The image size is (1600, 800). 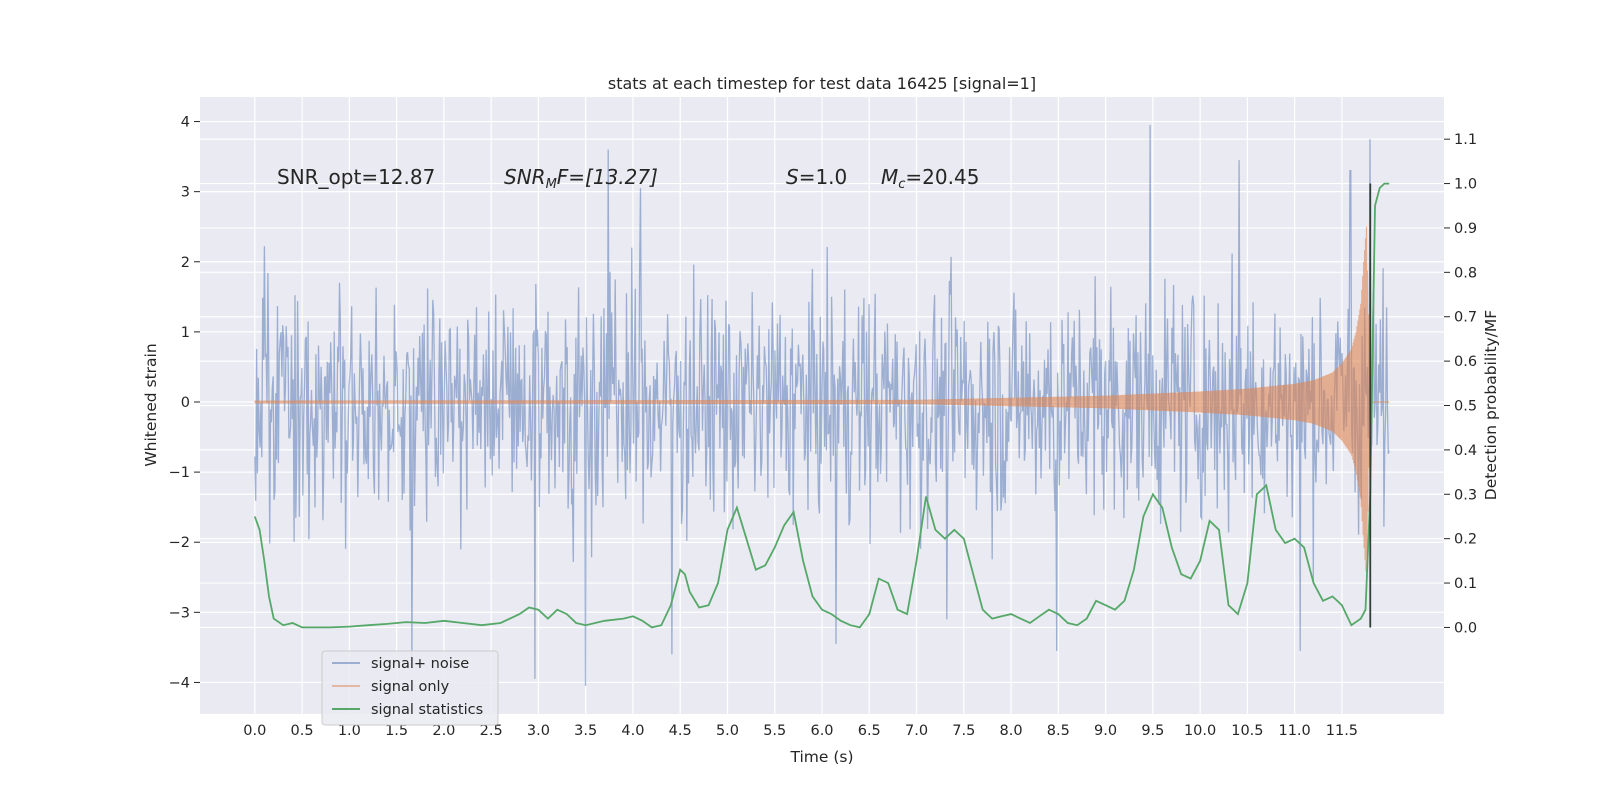 I want to click on x-tick-label: 10.5, so click(x=1247, y=731).